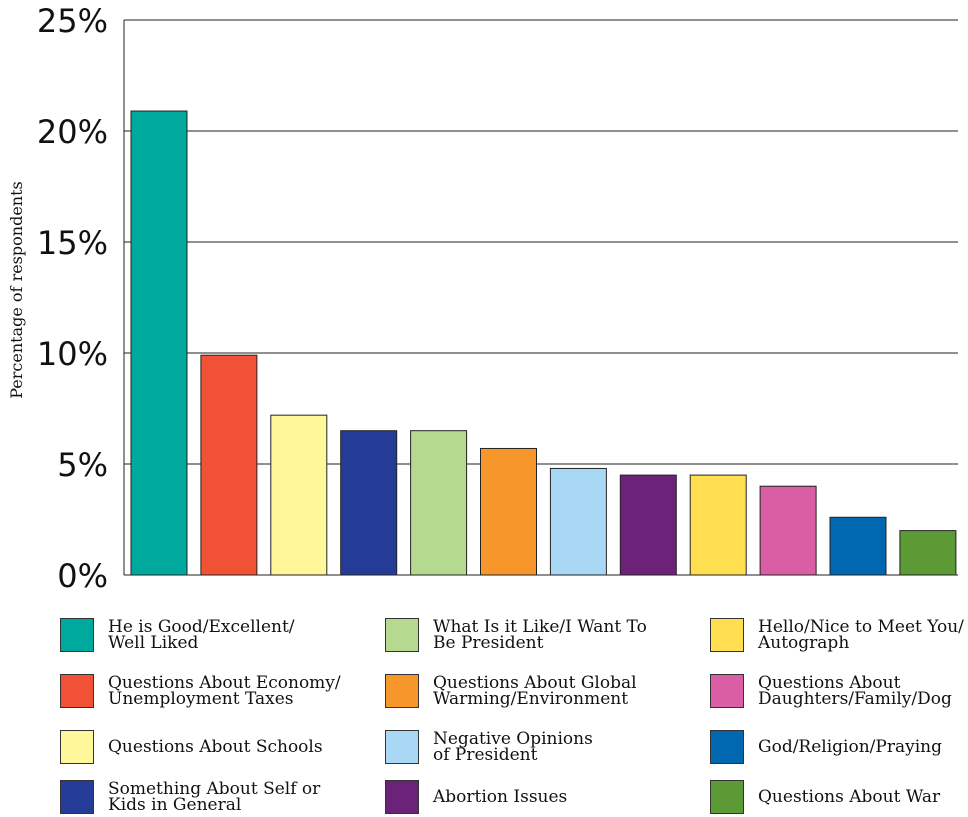 This screenshot has height=817, width=968. I want to click on legend-label: Hello/Nice to Meet You/ Autograph, so click(861, 635).